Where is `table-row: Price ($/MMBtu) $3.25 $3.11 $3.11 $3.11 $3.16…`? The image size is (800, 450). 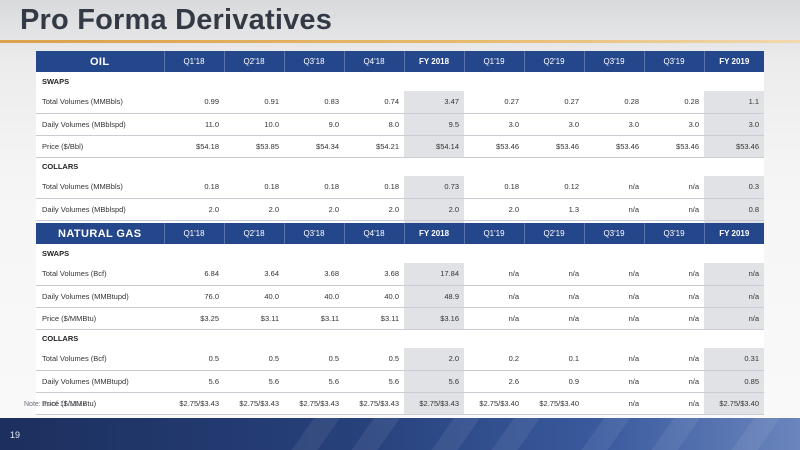 table-row: Price ($/MMBtu) $3.25 $3.11 $3.11 $3.11 $3.16… is located at coordinates (400, 318).